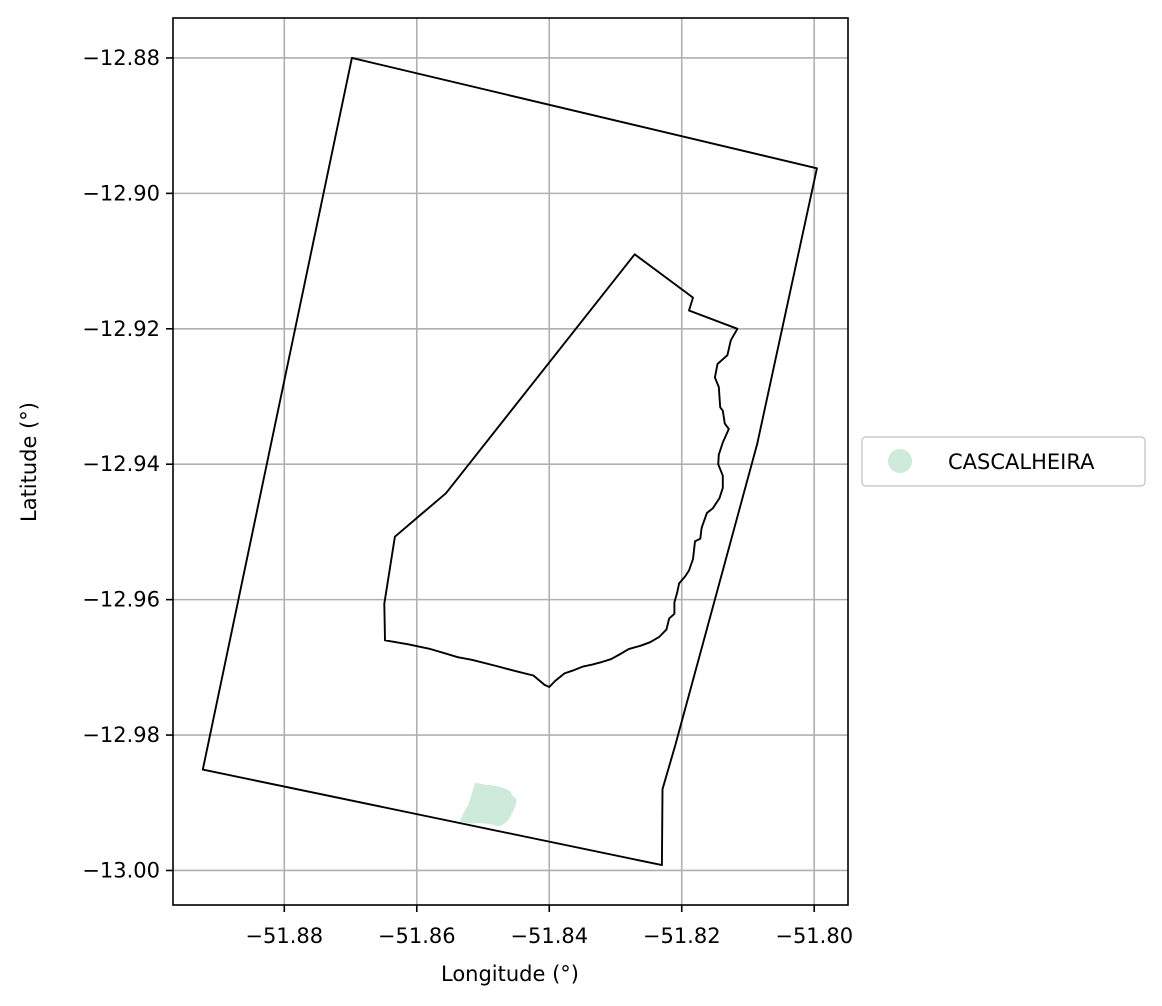 The width and height of the screenshot is (1162, 1006). Describe the element at coordinates (121, 464) in the screenshot. I see `y-tick-label: −12.94` at that location.